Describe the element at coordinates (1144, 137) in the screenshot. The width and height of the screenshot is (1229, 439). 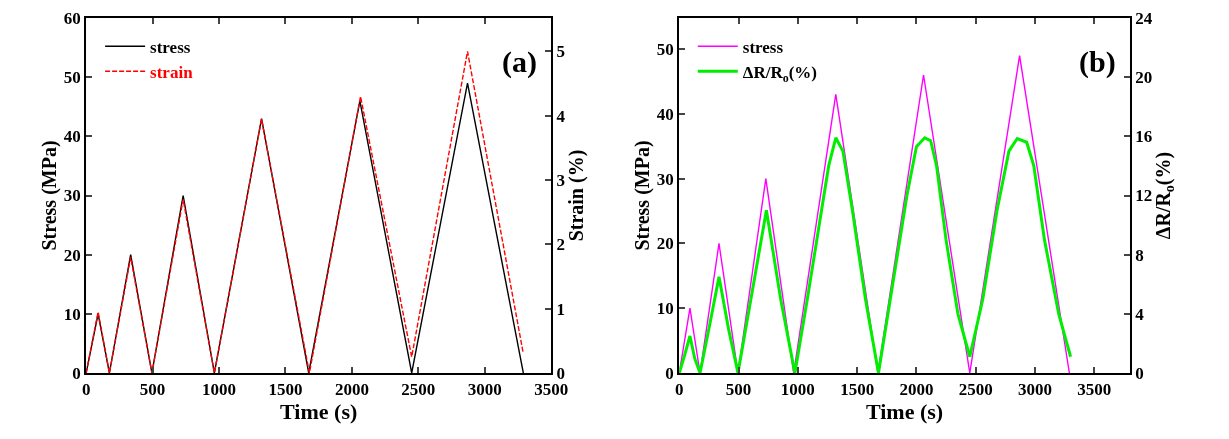
I see `y2-tick-label: 16` at that location.